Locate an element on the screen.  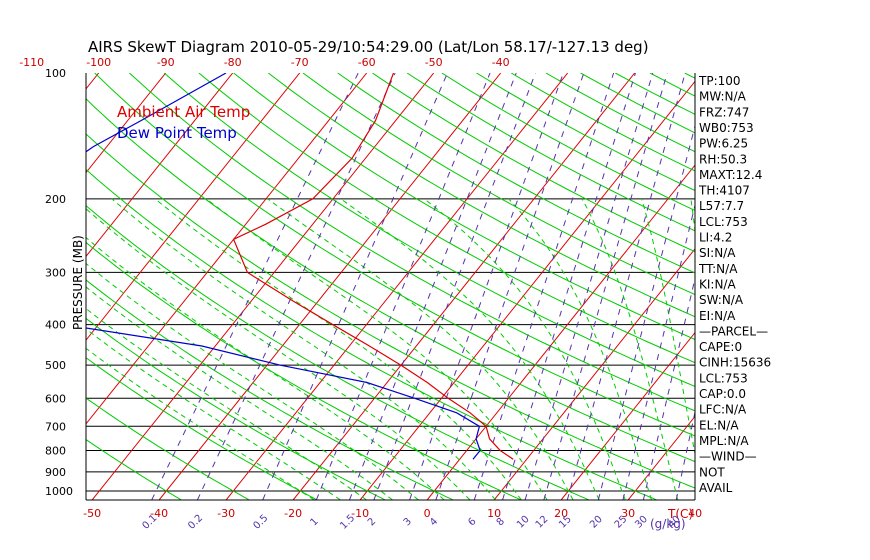
mixing-ratio-tick-label: 20 is located at coordinates (596, 522).